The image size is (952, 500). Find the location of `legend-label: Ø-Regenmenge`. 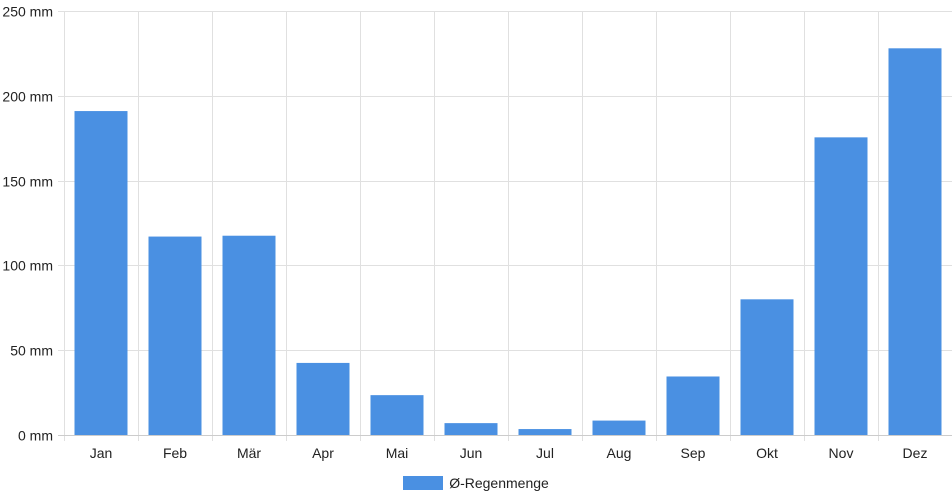

legend-label: Ø-Regenmenge is located at coordinates (499, 483).